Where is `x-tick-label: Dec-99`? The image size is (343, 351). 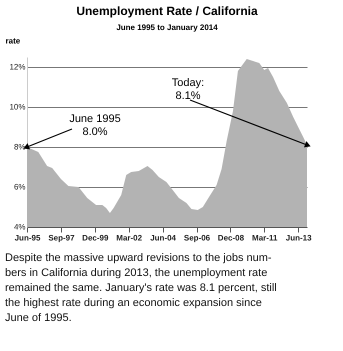
x-tick-label: Dec-99 is located at coordinates (95, 238).